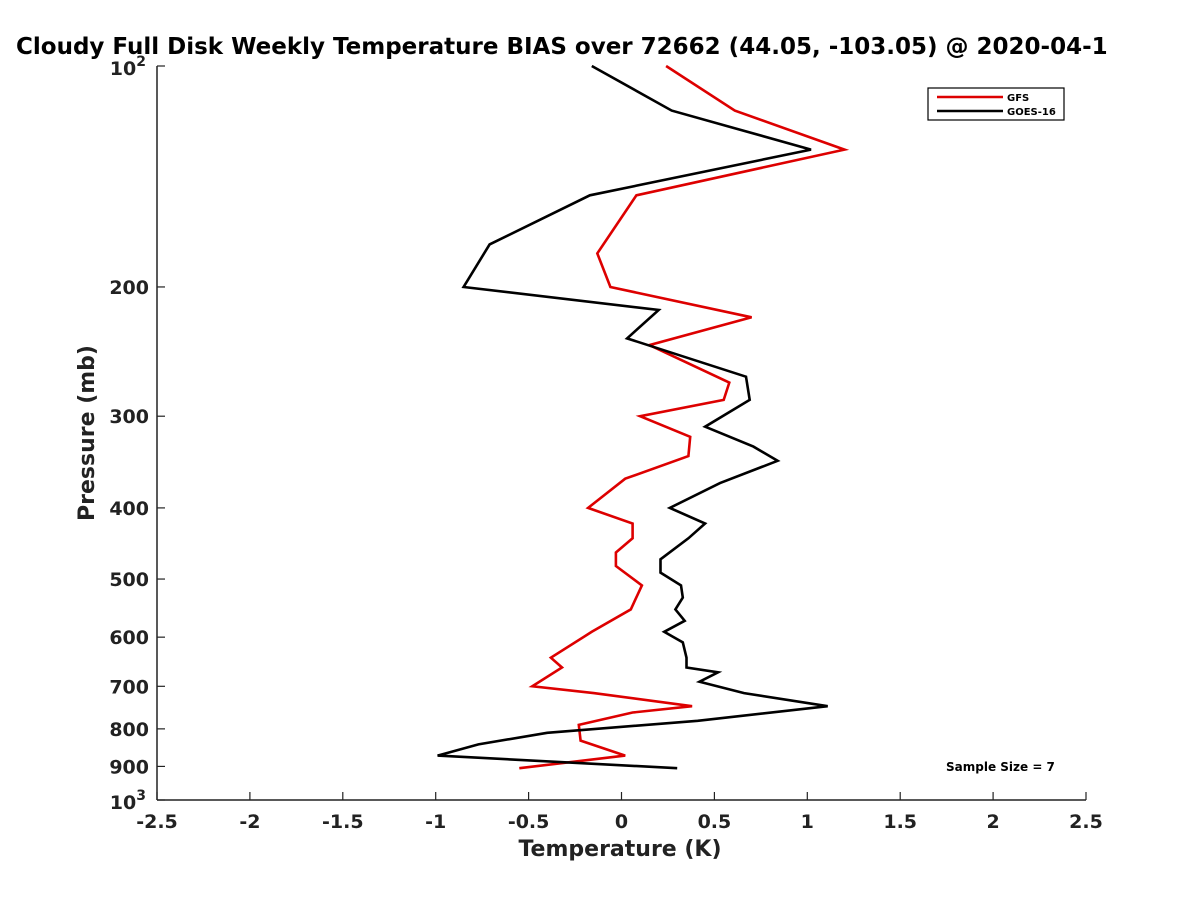 This screenshot has height=900, width=1200. Describe the element at coordinates (1086, 822) in the screenshot. I see `x-tick-label: 2.5` at that location.